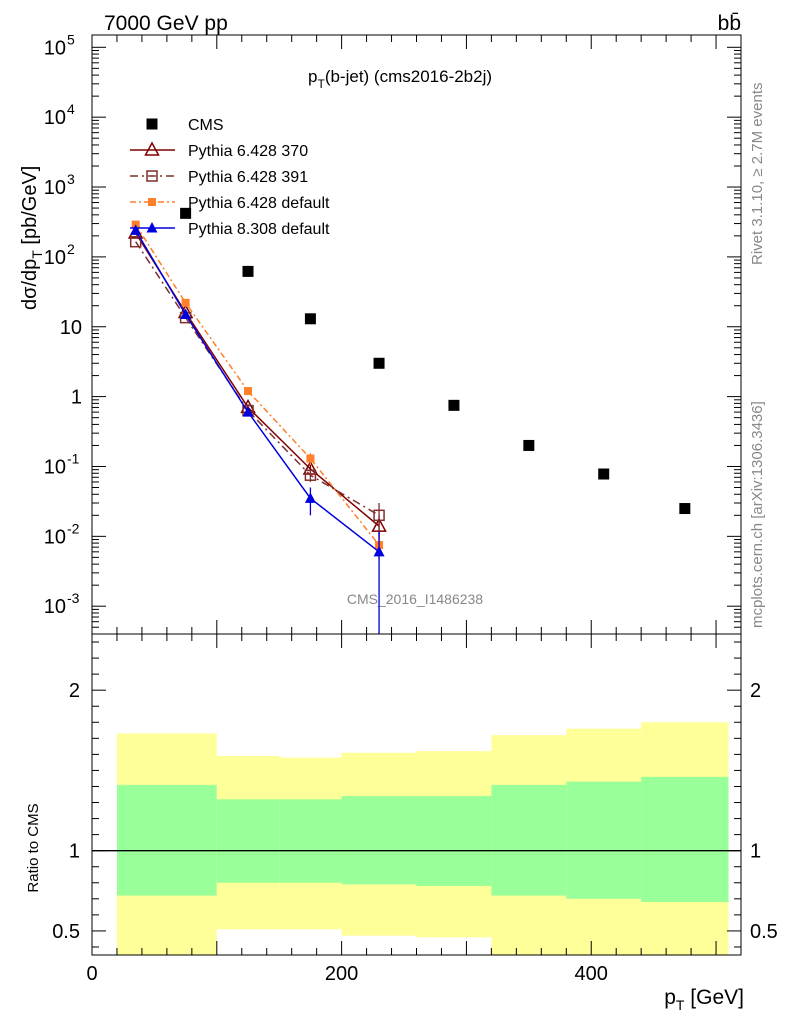 The image size is (786, 1024). What do you see at coordinates (55, 467) in the screenshot?
I see `y-tick-label-2: 10` at bounding box center [55, 467].